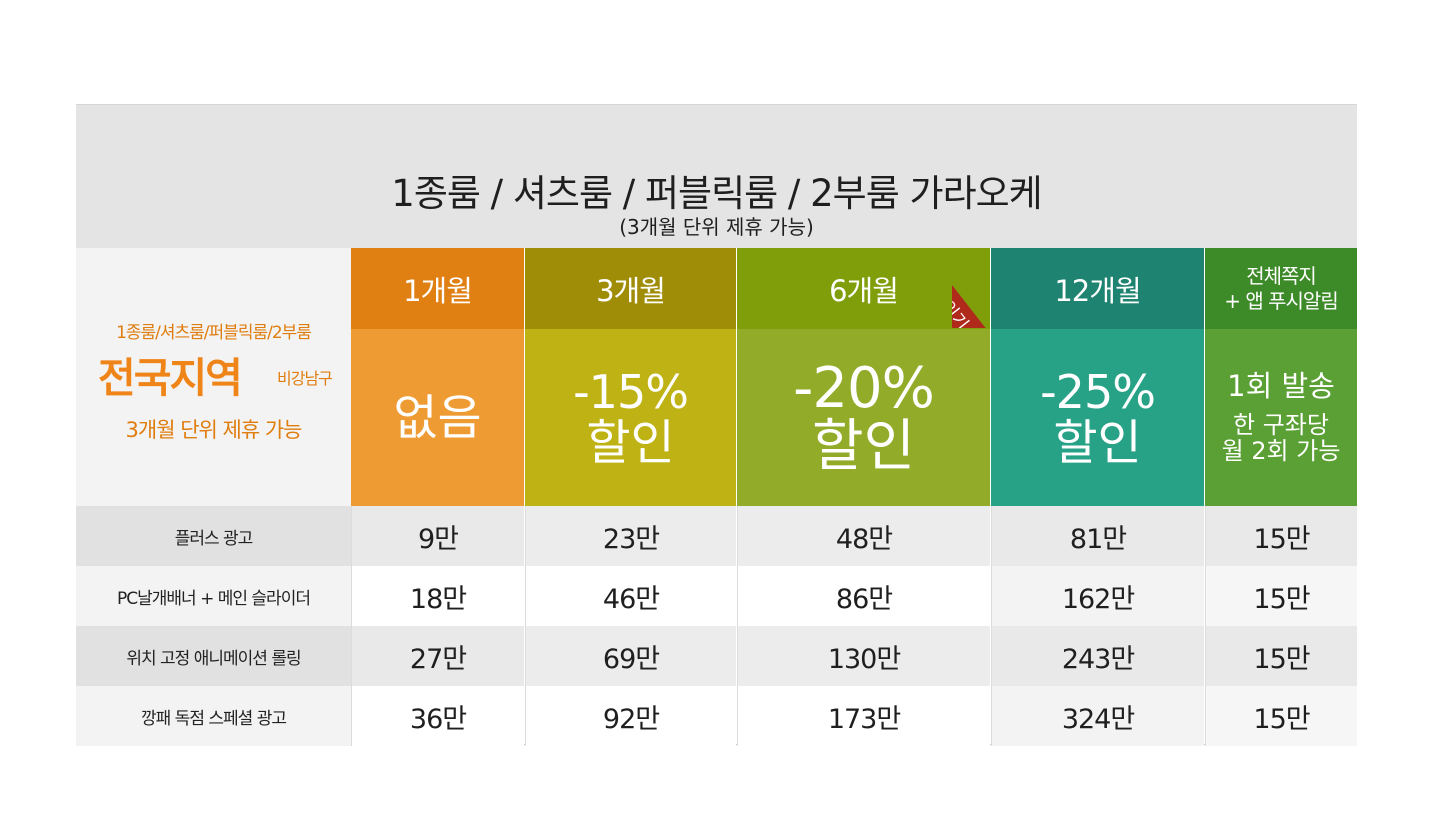 This screenshot has width=1437, height=840. What do you see at coordinates (1097, 536) in the screenshot?
I see `price-cell: 81만` at bounding box center [1097, 536].